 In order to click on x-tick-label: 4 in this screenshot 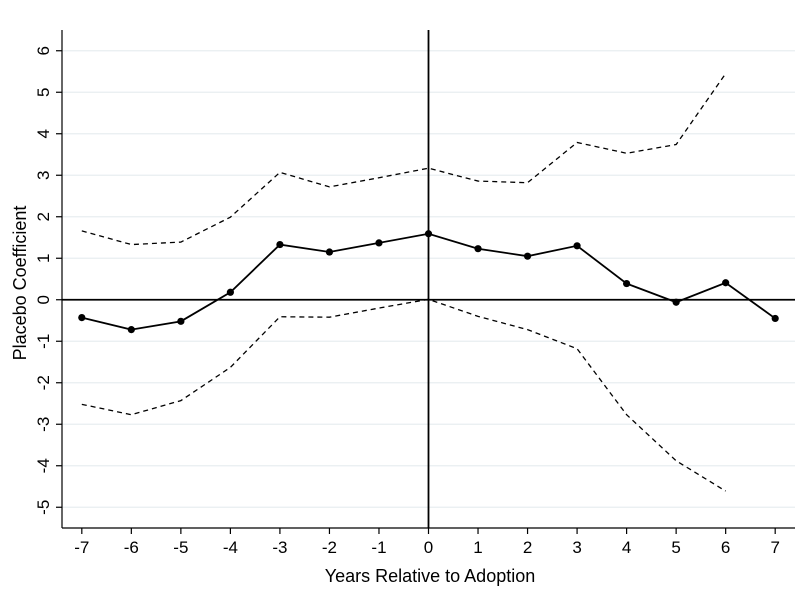, I will do `click(626, 547)`.